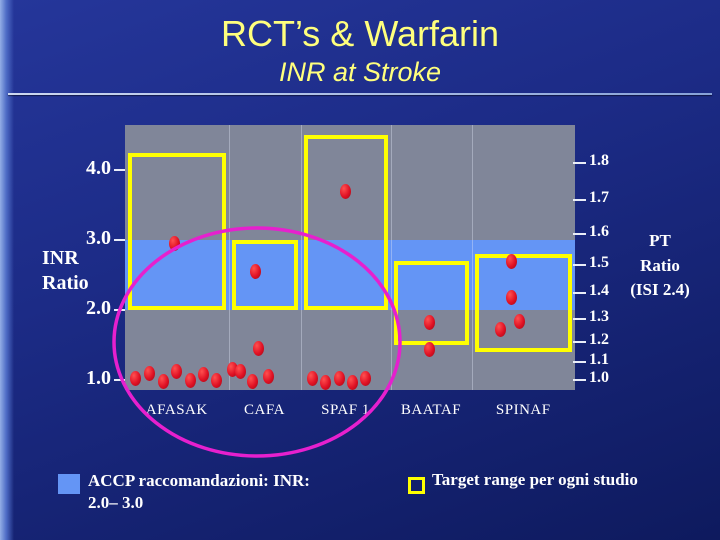 The width and height of the screenshot is (720, 540). Describe the element at coordinates (431, 410) in the screenshot. I see `category-label-baataf: BAATAF` at that location.